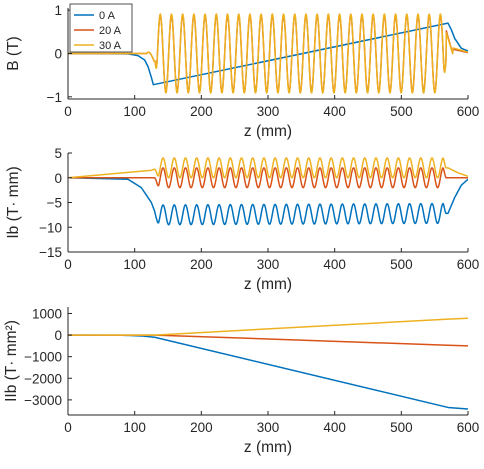  I want to click on y-axis-label: Ib (T· mm), so click(13, 202).